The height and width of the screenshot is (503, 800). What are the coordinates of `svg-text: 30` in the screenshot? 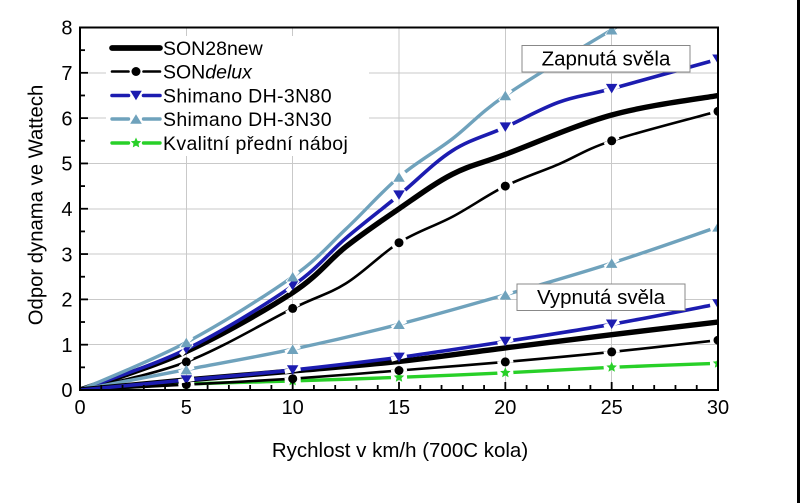 It's located at (718, 408).